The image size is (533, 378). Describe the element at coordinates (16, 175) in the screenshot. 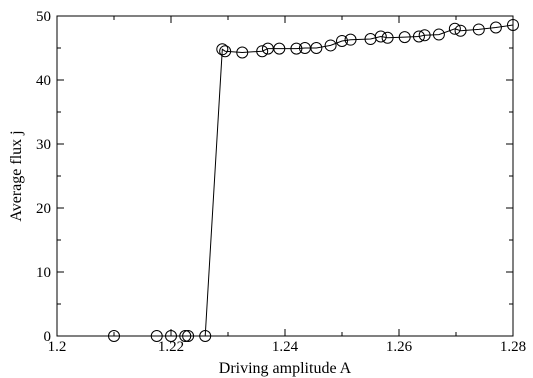

I see `y-axis-title: Average flux j` at that location.